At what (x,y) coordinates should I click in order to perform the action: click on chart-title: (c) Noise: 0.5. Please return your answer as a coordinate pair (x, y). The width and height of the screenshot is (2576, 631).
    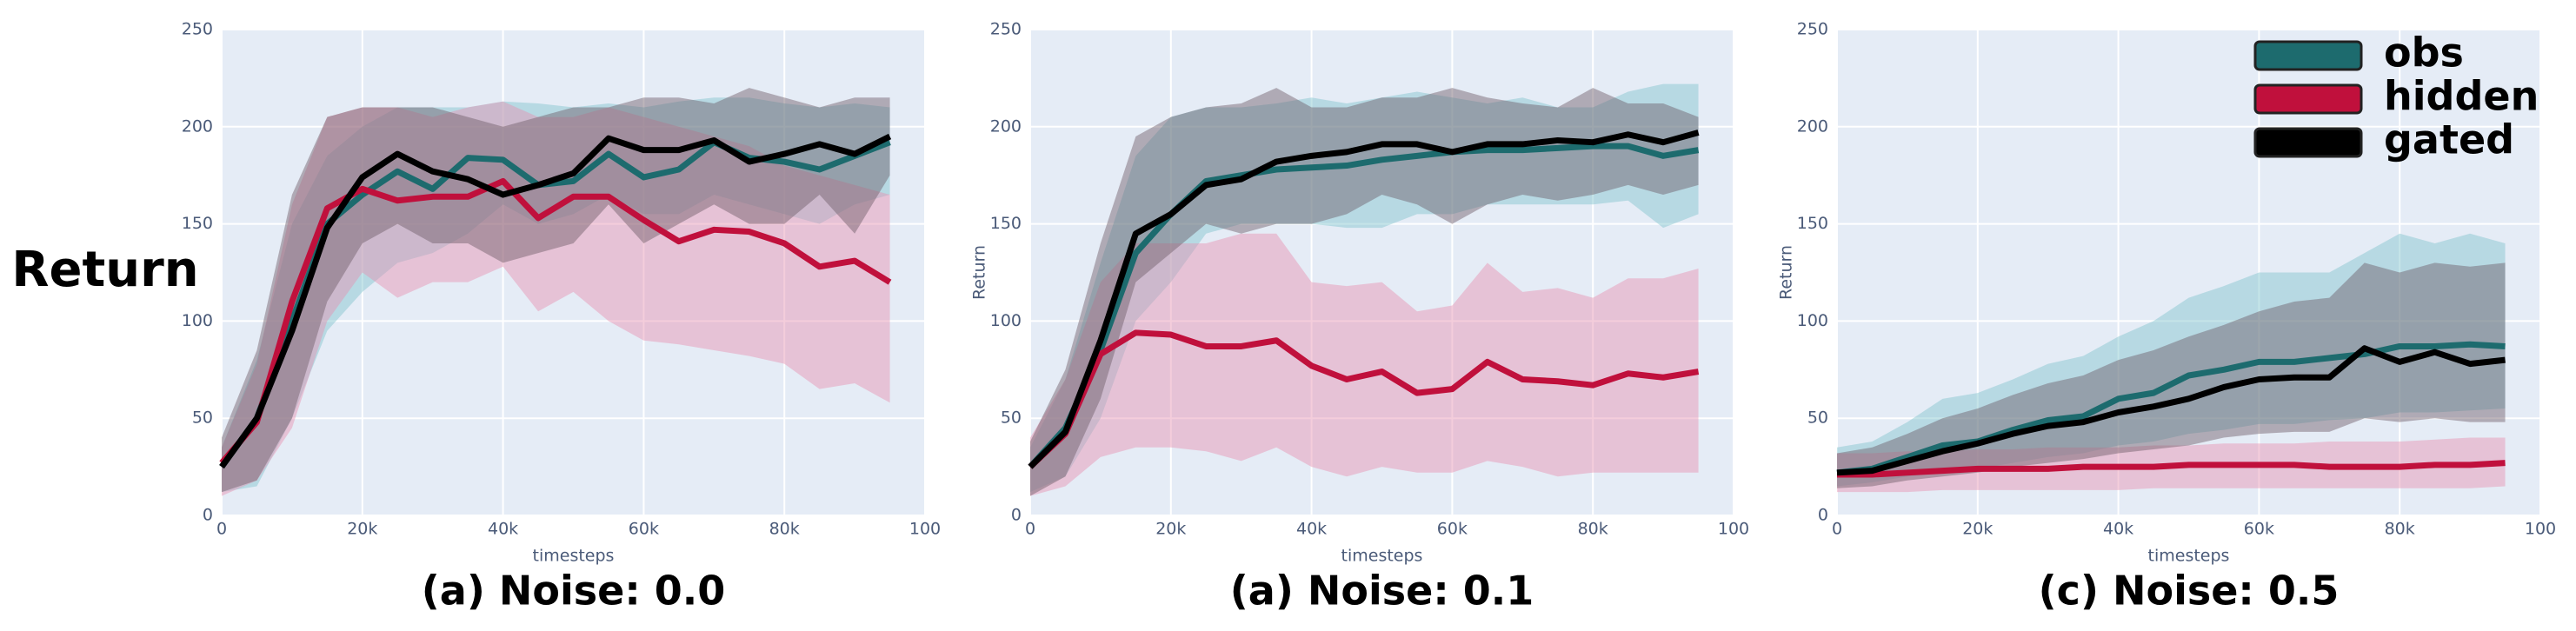
    Looking at the image, I should click on (2189, 591).